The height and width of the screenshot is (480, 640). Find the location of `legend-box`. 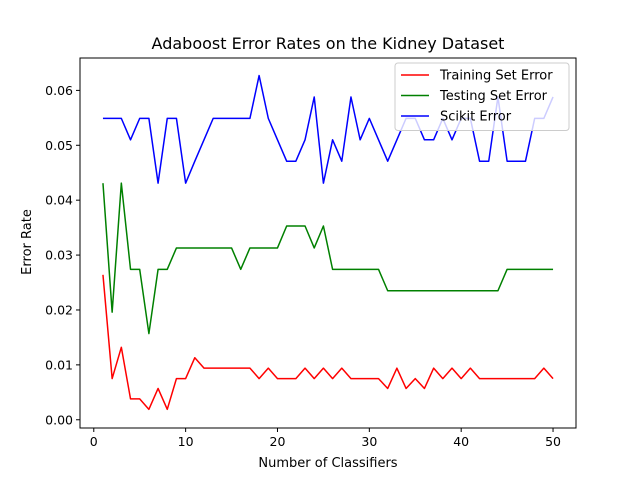

legend-box is located at coordinates (482, 96).